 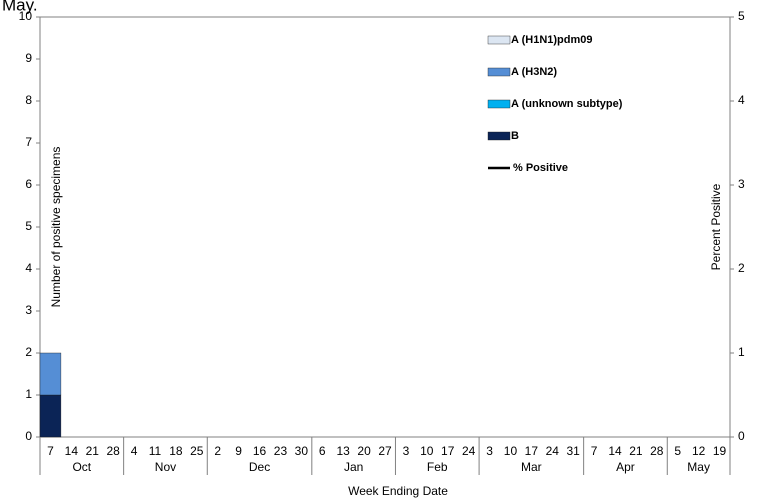 I want to click on x-tick-label: 2, so click(x=217, y=451).